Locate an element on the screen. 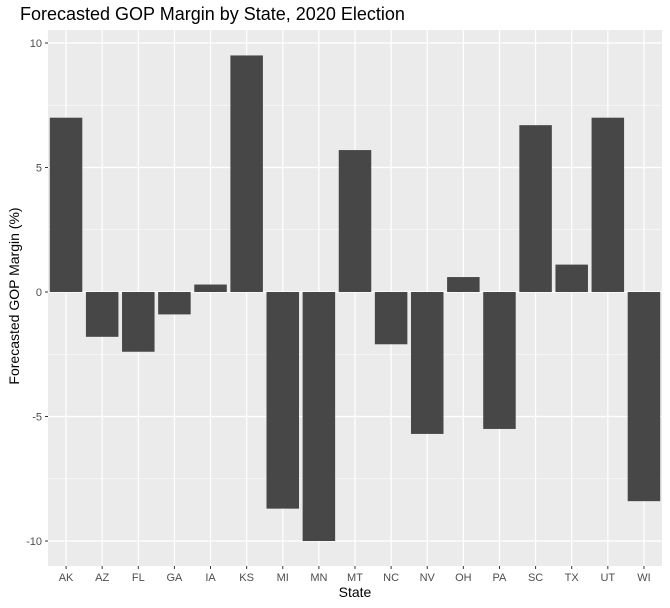 This screenshot has height=608, width=670. bar-mt is located at coordinates (355, 221).